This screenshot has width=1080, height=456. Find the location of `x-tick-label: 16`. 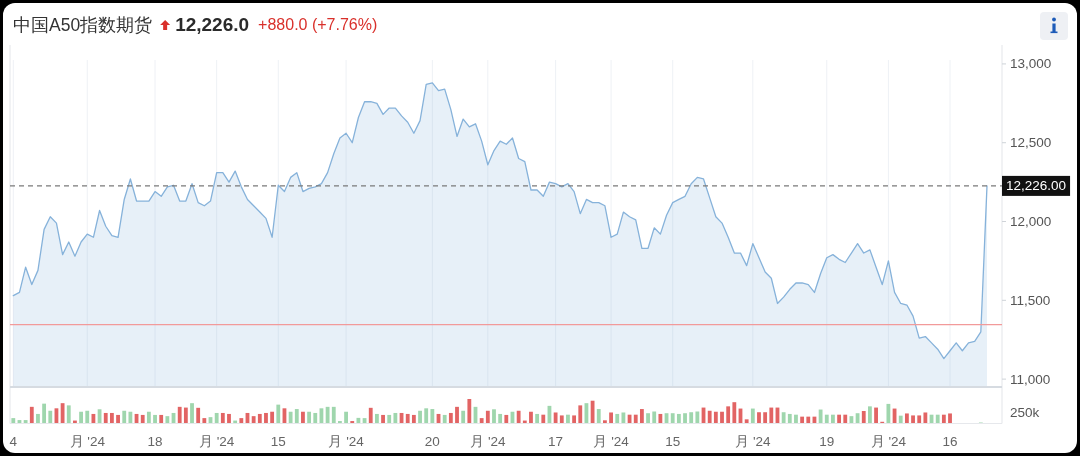

x-tick-label: 16 is located at coordinates (950, 441).